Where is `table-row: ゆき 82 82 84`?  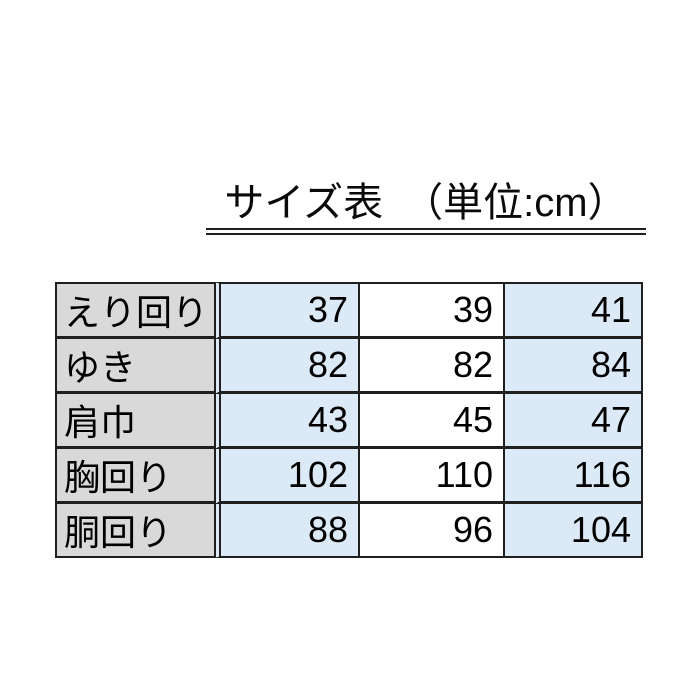 table-row: ゆき 82 82 84 is located at coordinates (349, 366).